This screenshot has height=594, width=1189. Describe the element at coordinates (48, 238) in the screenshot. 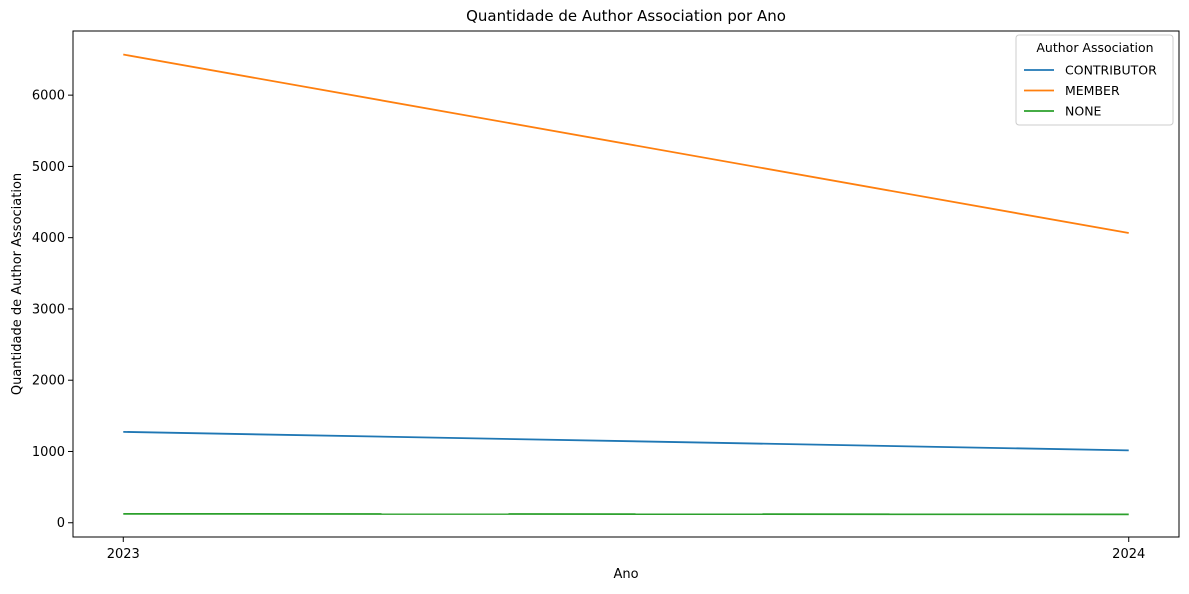

I see `y-tick-label: 4000` at that location.